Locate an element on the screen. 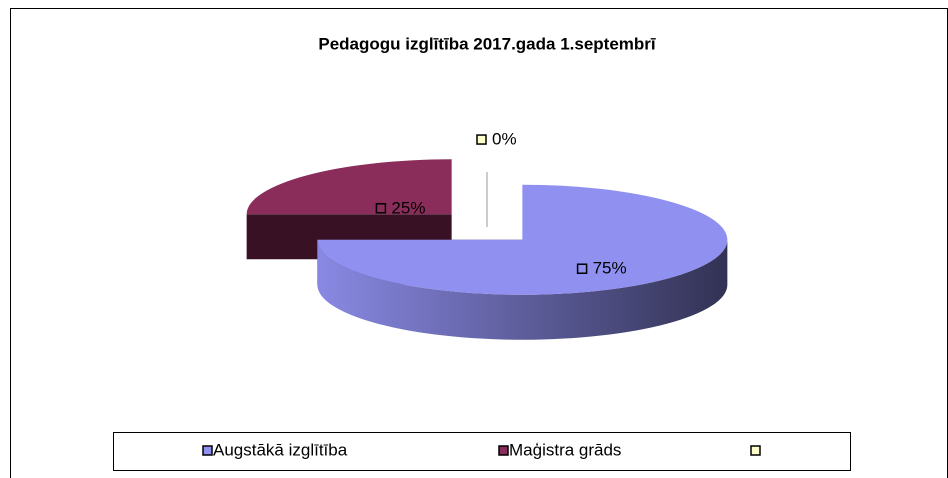 Image resolution: width=948 pixels, height=478 pixels. legend-label: Maģistra grāds is located at coordinates (565, 449).